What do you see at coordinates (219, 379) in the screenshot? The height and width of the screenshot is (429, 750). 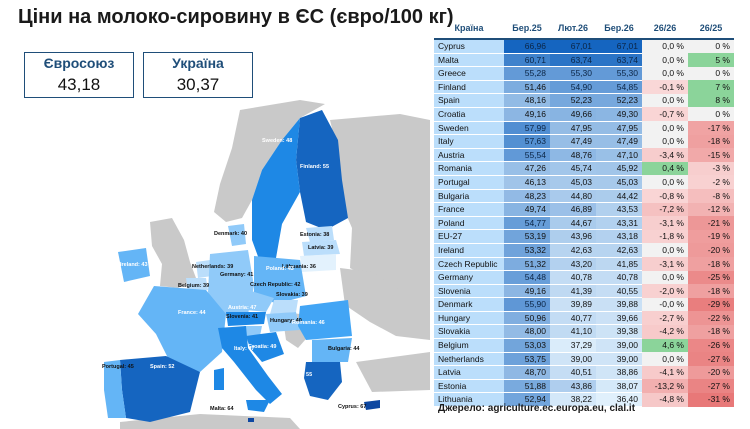 I see `sardinia-shape` at bounding box center [219, 379].